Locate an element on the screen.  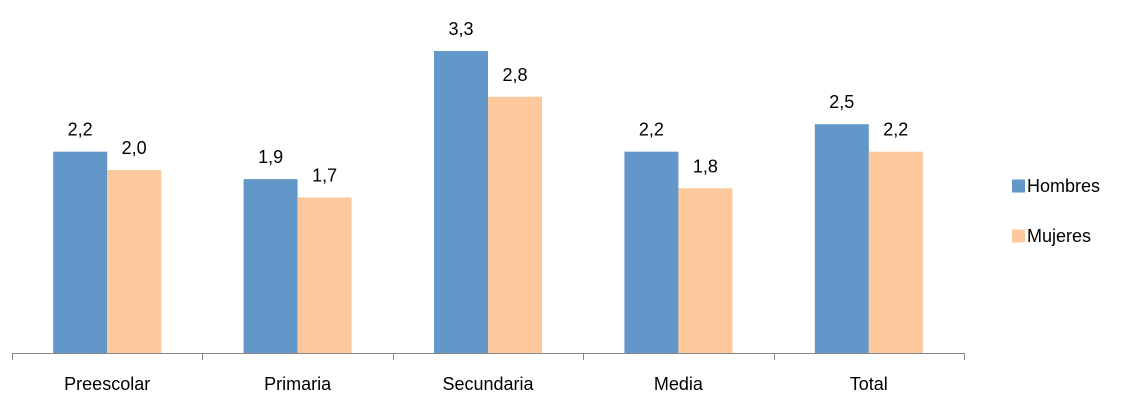
data-label-hombres-primaria: 1,9 is located at coordinates (270, 157).